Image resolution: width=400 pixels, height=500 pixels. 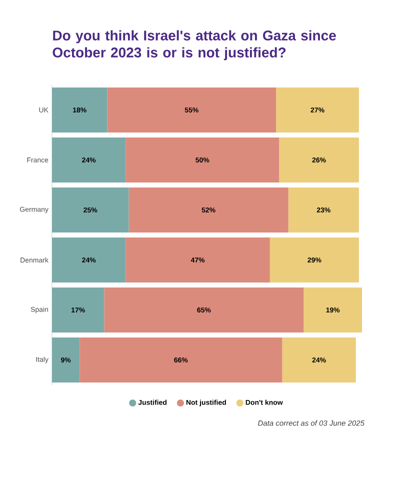 I want to click on chart-title: Do you think Israel's attack on Gaza since October 2023 is or is not justified?, so click(x=194, y=45).